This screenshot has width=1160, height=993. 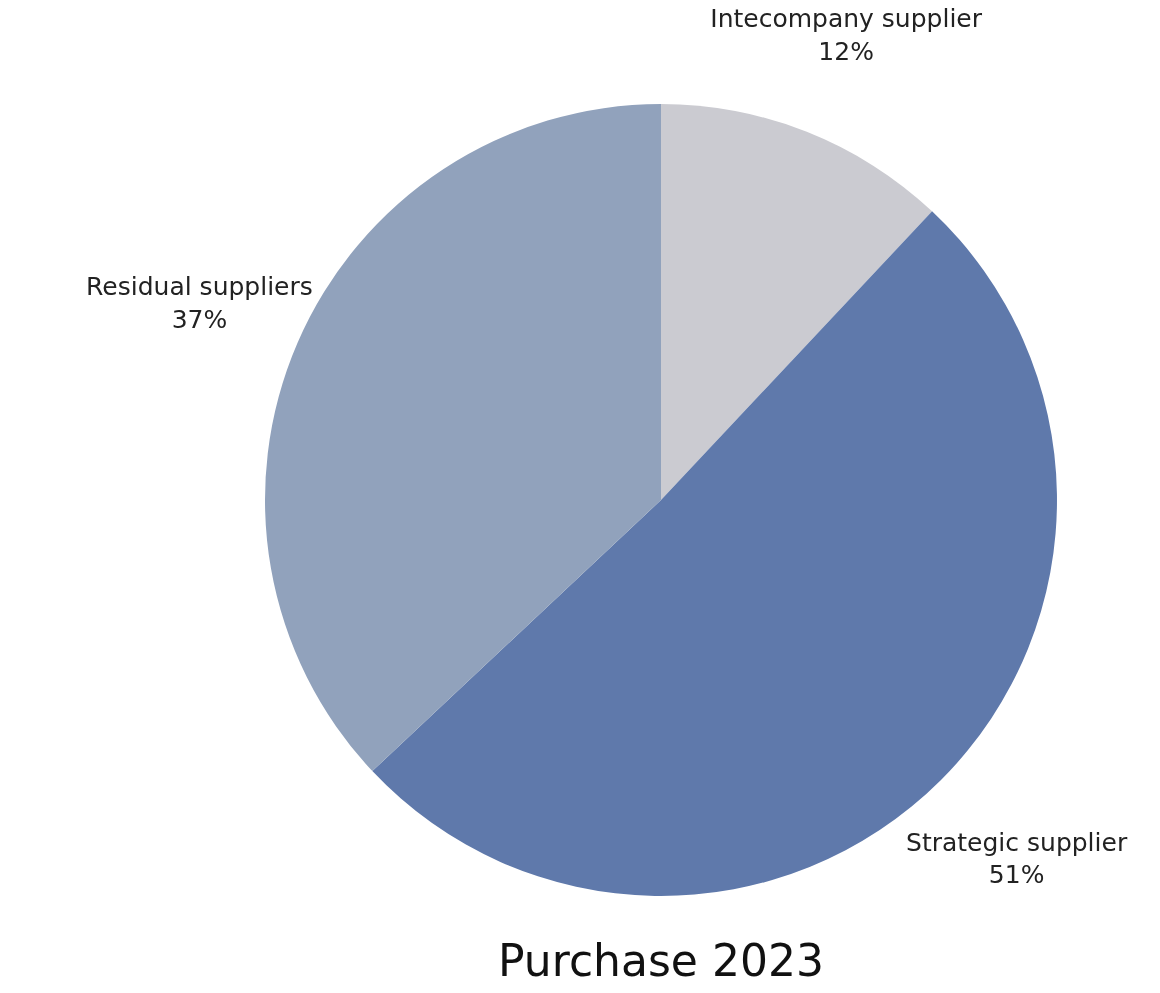 I want to click on pie-slice, so click(x=797, y=302).